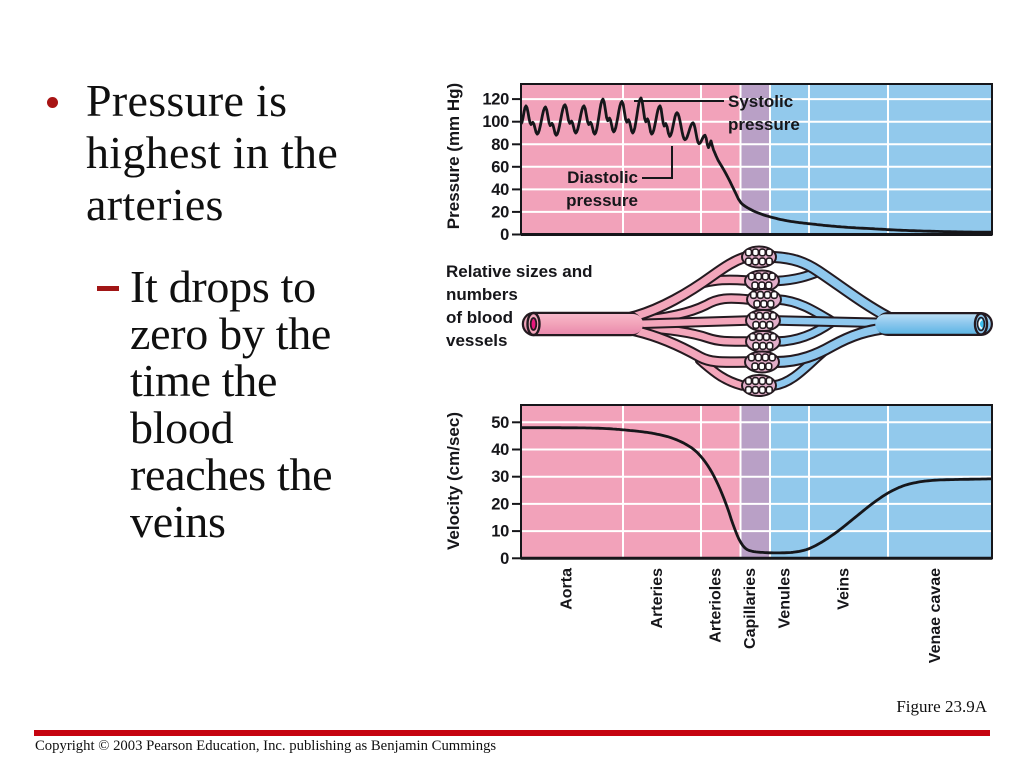 The height and width of the screenshot is (768, 1024). I want to click on svg-text: Pressure (mm Hg), so click(453, 156).